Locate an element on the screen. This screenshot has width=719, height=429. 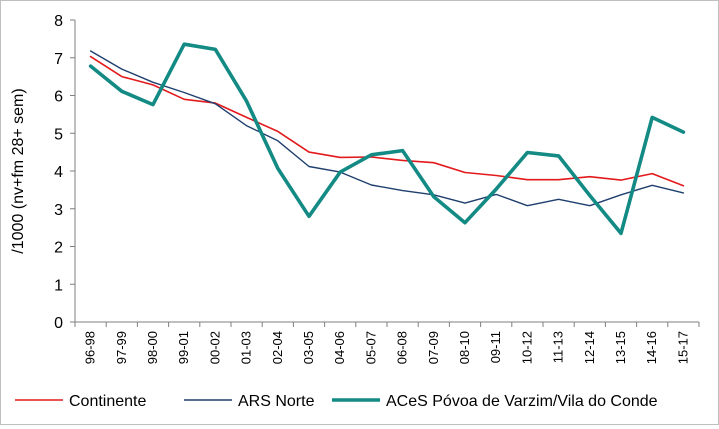
y-tick-label: 6 is located at coordinates (58, 97).